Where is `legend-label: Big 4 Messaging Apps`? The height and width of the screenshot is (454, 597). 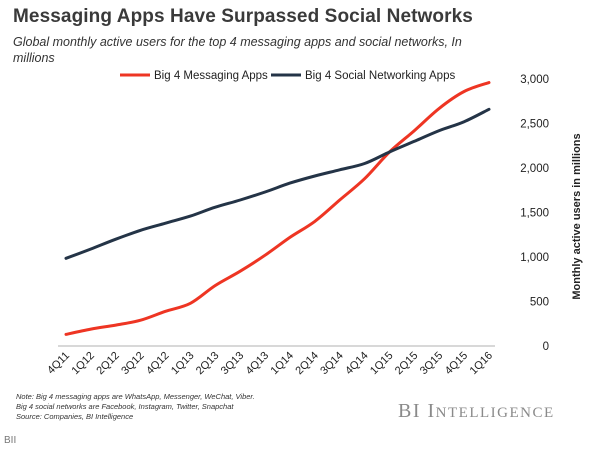 legend-label: Big 4 Messaging Apps is located at coordinates (211, 76).